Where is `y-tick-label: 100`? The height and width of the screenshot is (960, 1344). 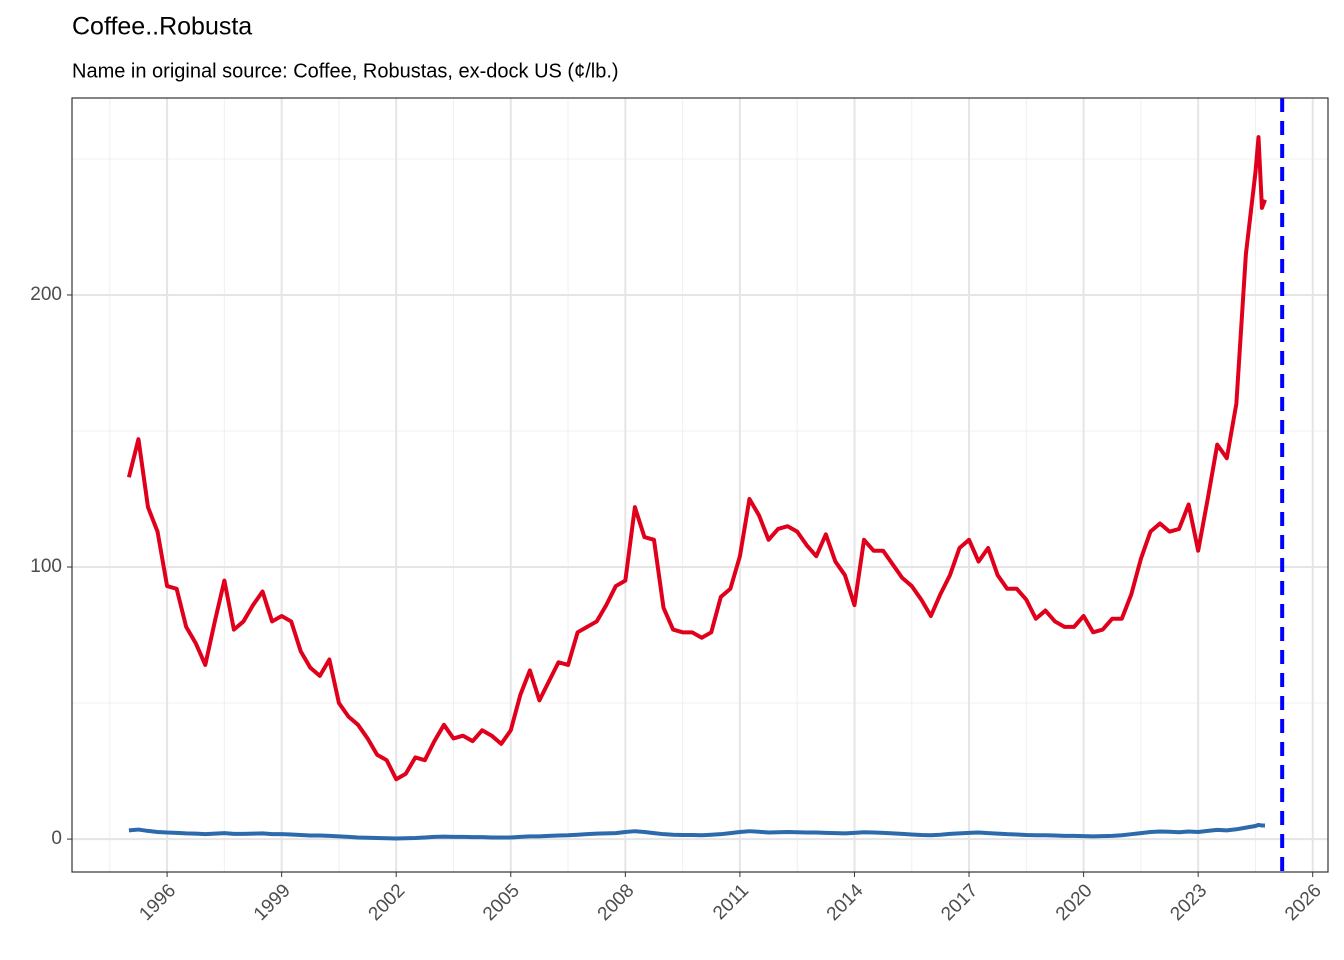 y-tick-label: 100 is located at coordinates (46, 566).